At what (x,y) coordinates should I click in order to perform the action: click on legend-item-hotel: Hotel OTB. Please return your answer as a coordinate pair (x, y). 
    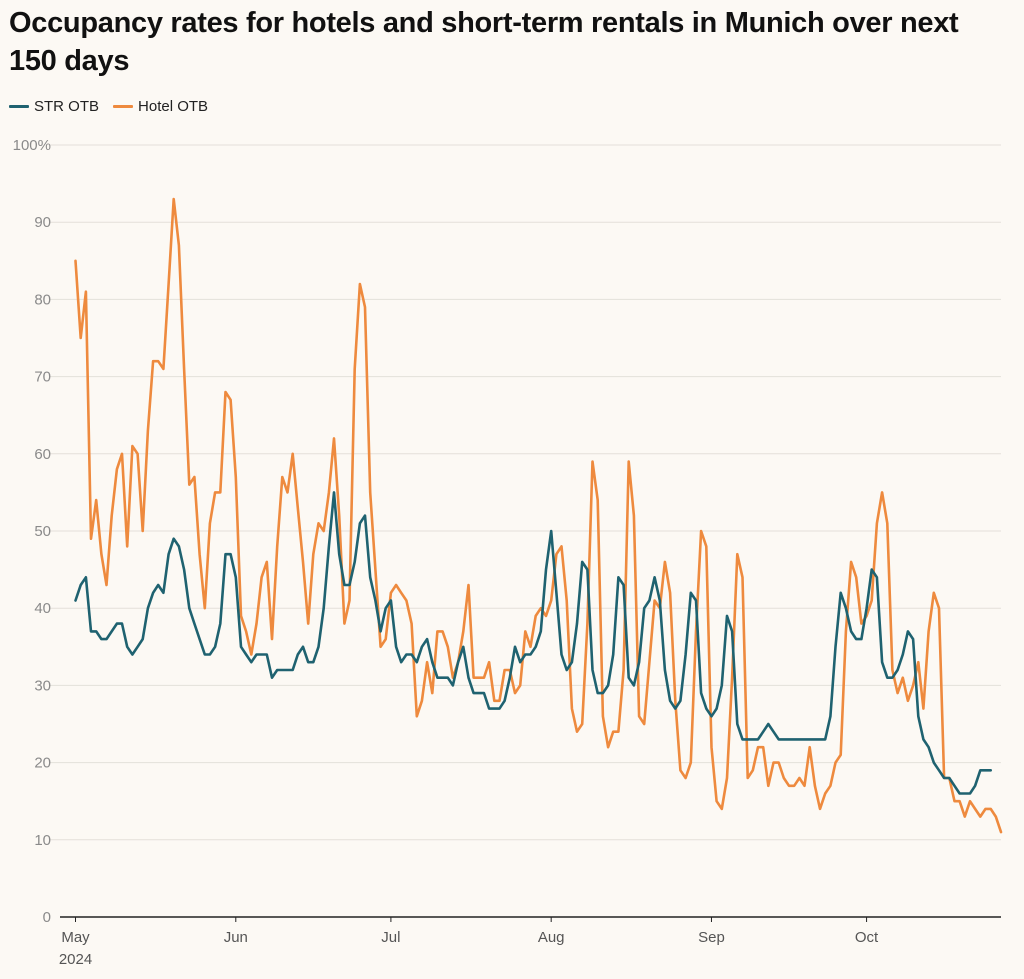
    Looking at the image, I should click on (160, 106).